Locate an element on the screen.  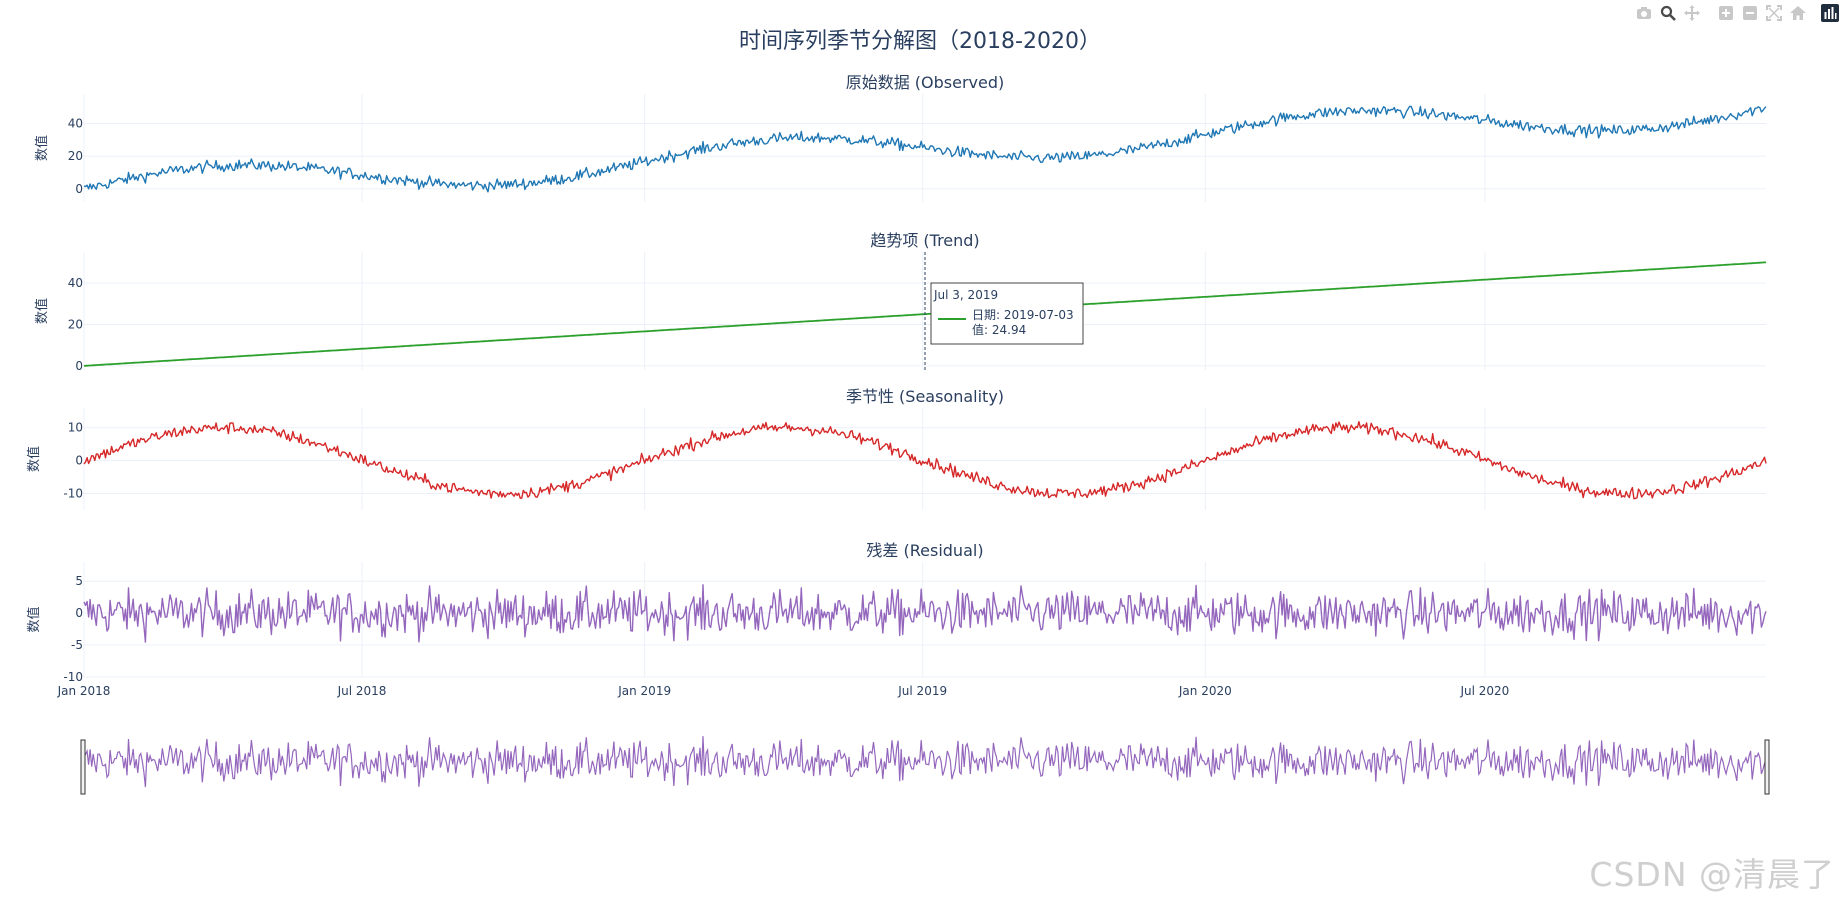
pan-icon is located at coordinates (1692, 13).